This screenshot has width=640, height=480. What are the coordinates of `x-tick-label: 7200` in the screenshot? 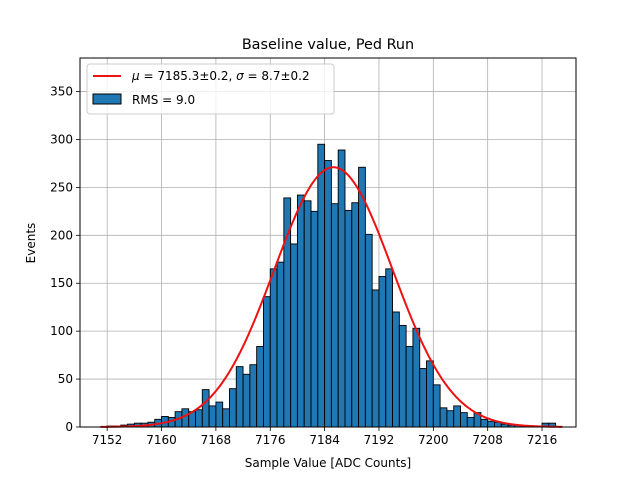 It's located at (433, 440).